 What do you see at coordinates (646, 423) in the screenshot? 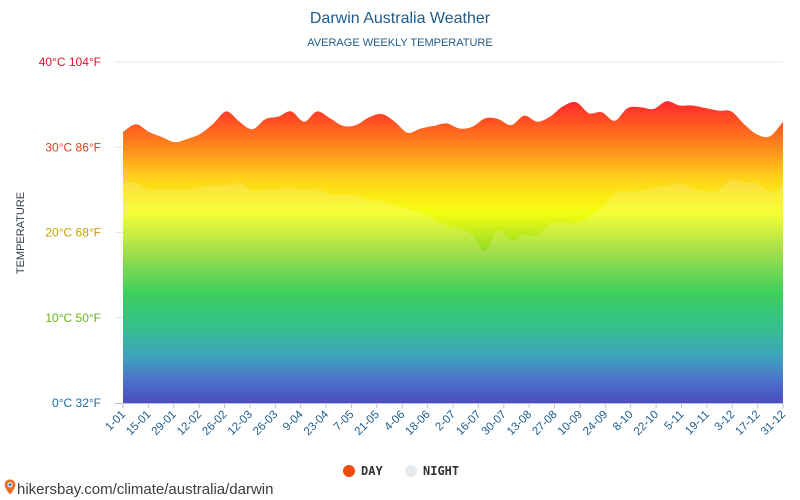
I see `x-tick-label: 22-10` at bounding box center [646, 423].